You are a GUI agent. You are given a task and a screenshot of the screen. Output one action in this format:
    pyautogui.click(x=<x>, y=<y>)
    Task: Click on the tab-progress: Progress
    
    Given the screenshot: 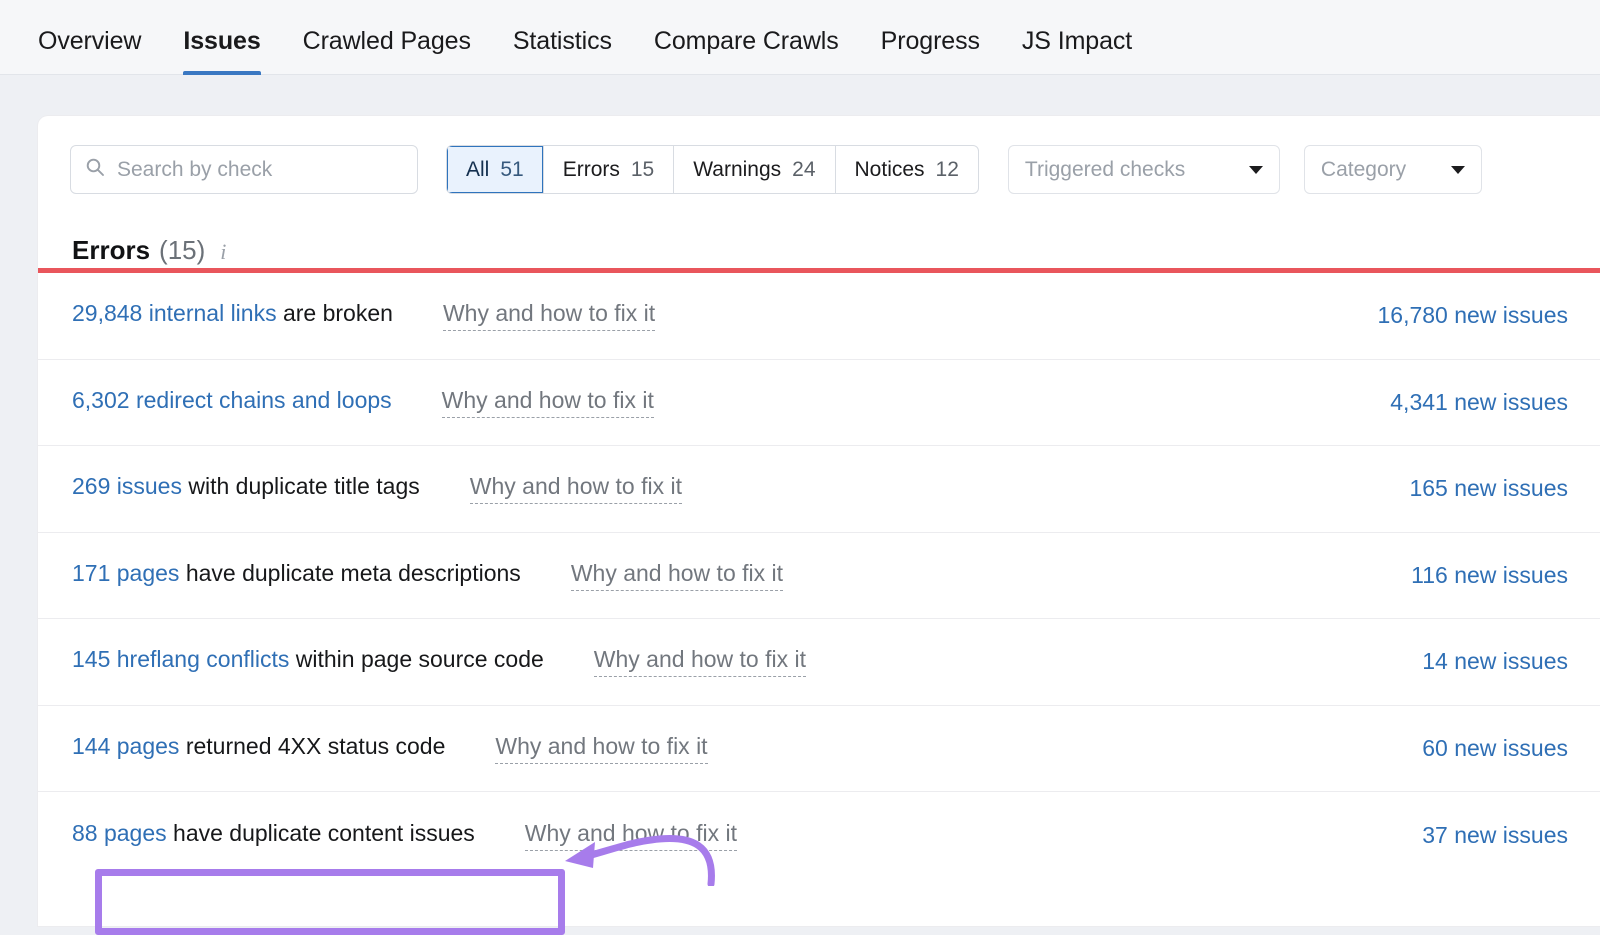 What is the action you would take?
    pyautogui.click(x=930, y=41)
    